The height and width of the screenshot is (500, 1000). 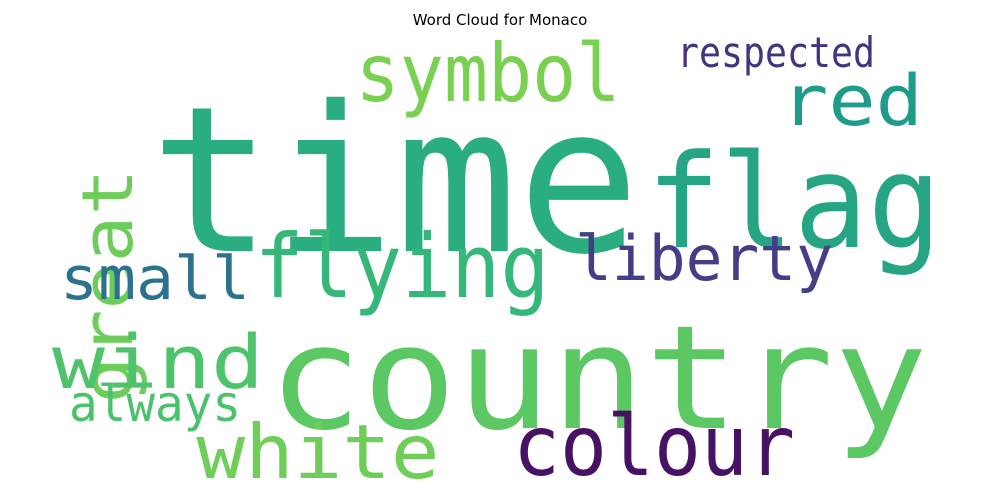 What do you see at coordinates (318, 453) in the screenshot?
I see `word-white: white` at bounding box center [318, 453].